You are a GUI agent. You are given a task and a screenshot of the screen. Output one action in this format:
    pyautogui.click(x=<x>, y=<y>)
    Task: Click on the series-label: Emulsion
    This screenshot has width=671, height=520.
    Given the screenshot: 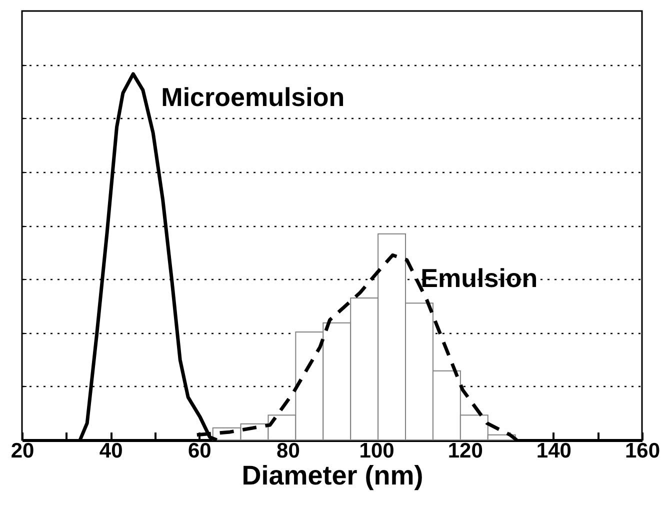 What is the action you would take?
    pyautogui.click(x=479, y=278)
    